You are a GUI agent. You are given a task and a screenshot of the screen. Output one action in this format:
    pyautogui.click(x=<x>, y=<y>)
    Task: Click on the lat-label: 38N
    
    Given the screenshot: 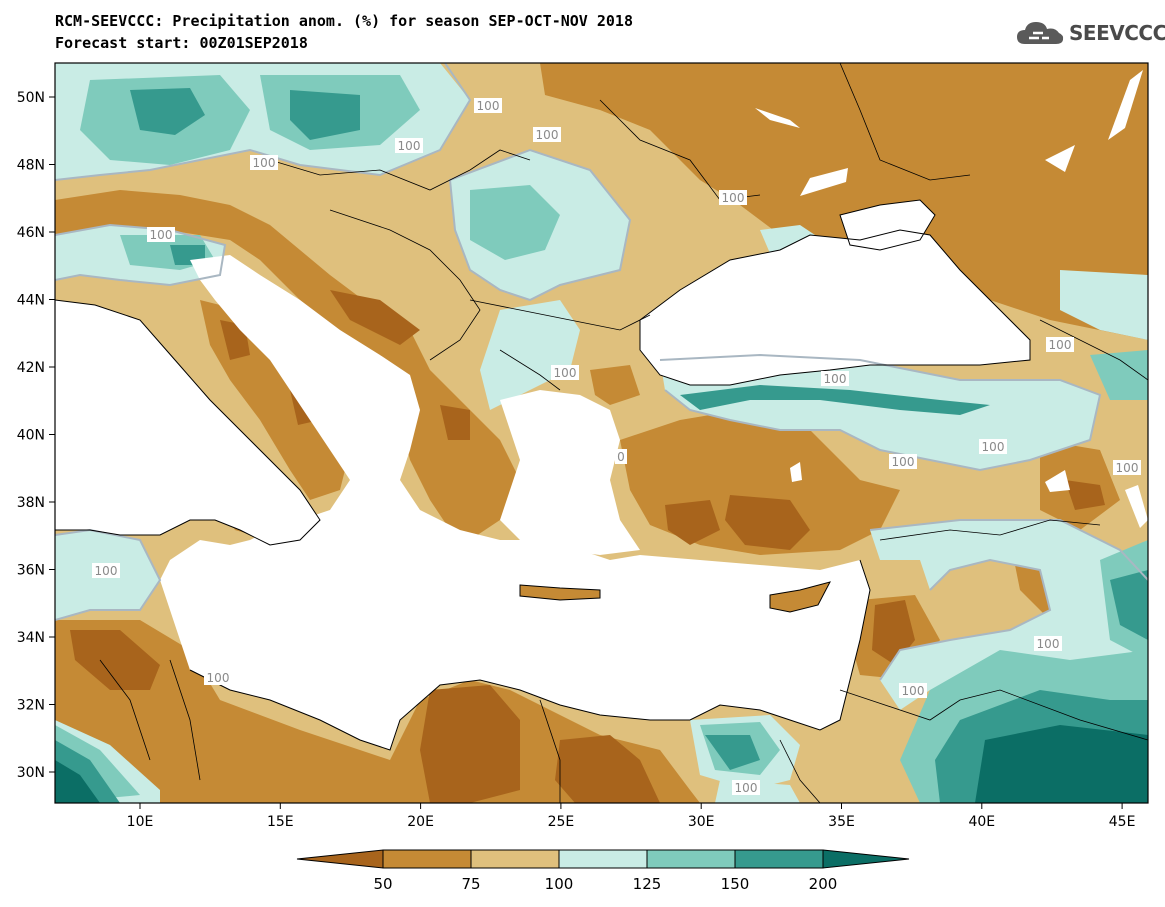 What is the action you would take?
    pyautogui.click(x=31, y=503)
    